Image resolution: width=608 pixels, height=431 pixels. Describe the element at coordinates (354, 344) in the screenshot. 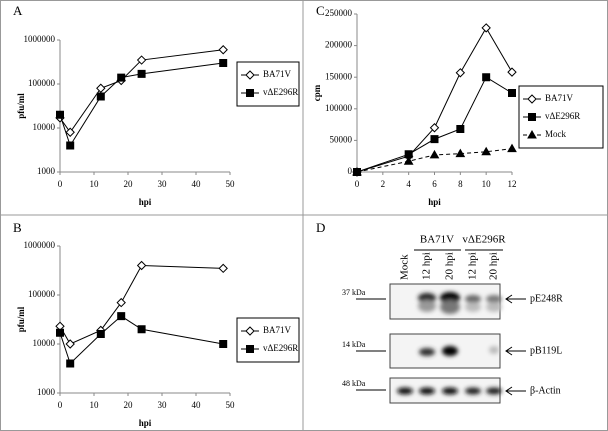

I see `marker-label: 14 kDa` at that location.